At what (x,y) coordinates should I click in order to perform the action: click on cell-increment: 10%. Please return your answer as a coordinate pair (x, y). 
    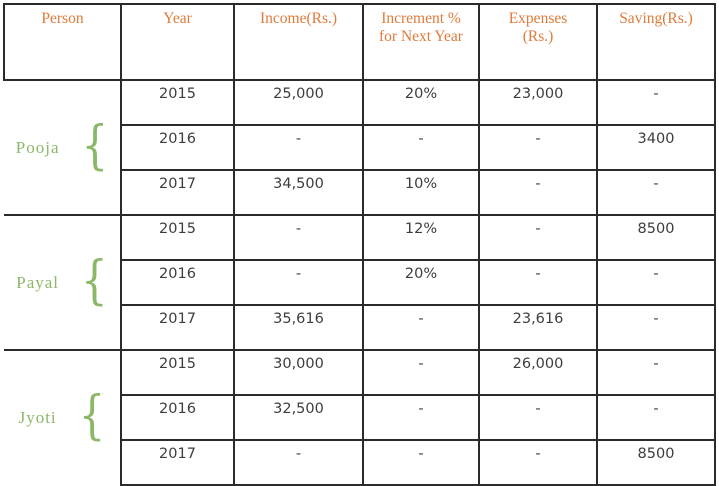
    Looking at the image, I should click on (421, 193).